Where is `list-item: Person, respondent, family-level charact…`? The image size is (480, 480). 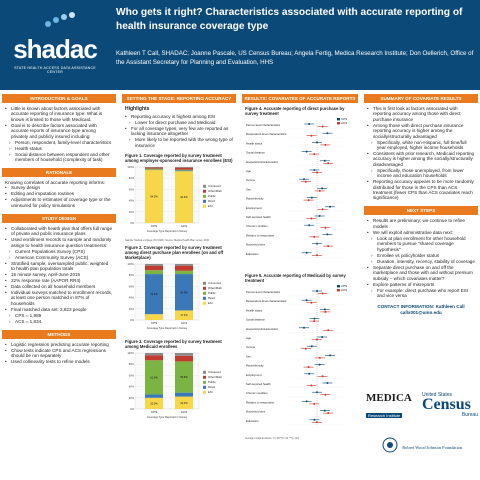
list-item: Person, respondent, family-level charact… is located at coordinates (59, 143).